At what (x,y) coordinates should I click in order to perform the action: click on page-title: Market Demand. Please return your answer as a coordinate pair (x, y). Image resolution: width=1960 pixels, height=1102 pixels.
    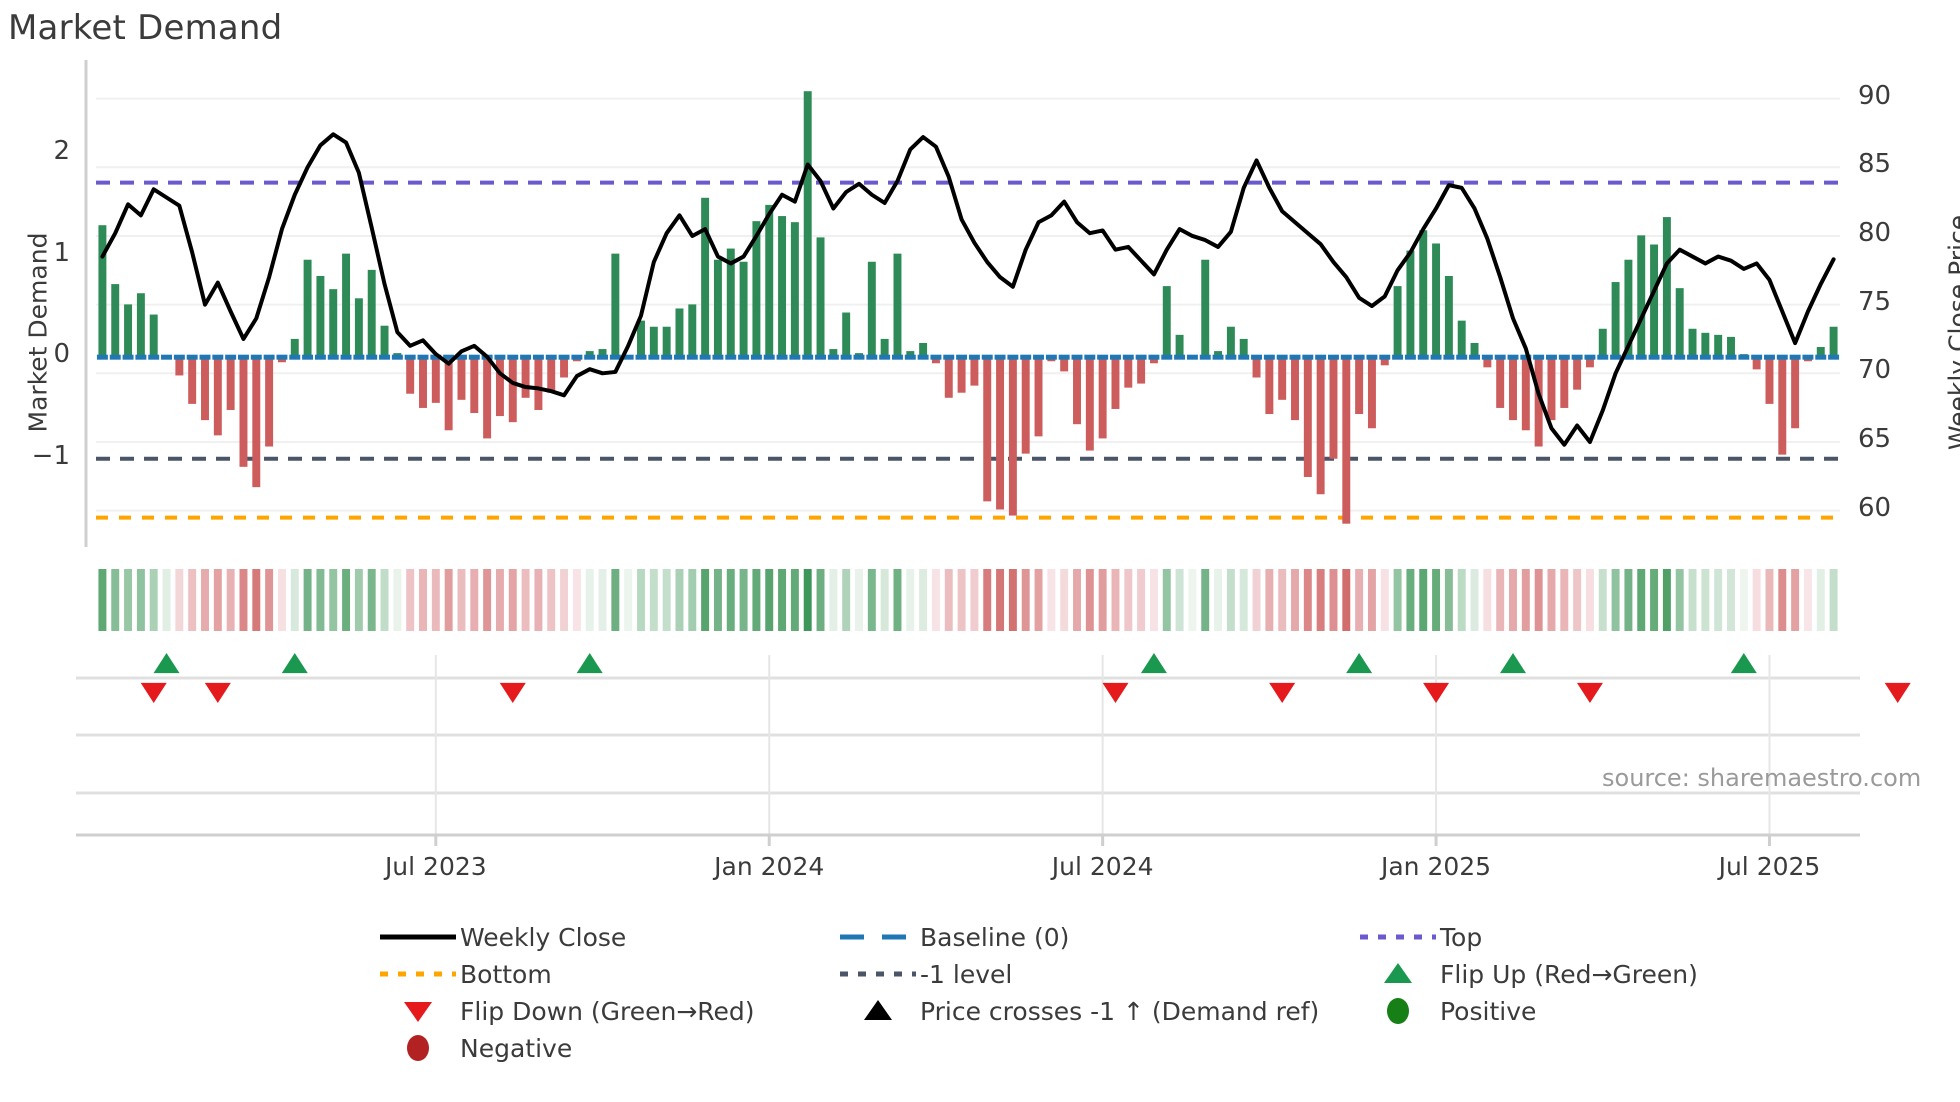
    Looking at the image, I should click on (145, 28).